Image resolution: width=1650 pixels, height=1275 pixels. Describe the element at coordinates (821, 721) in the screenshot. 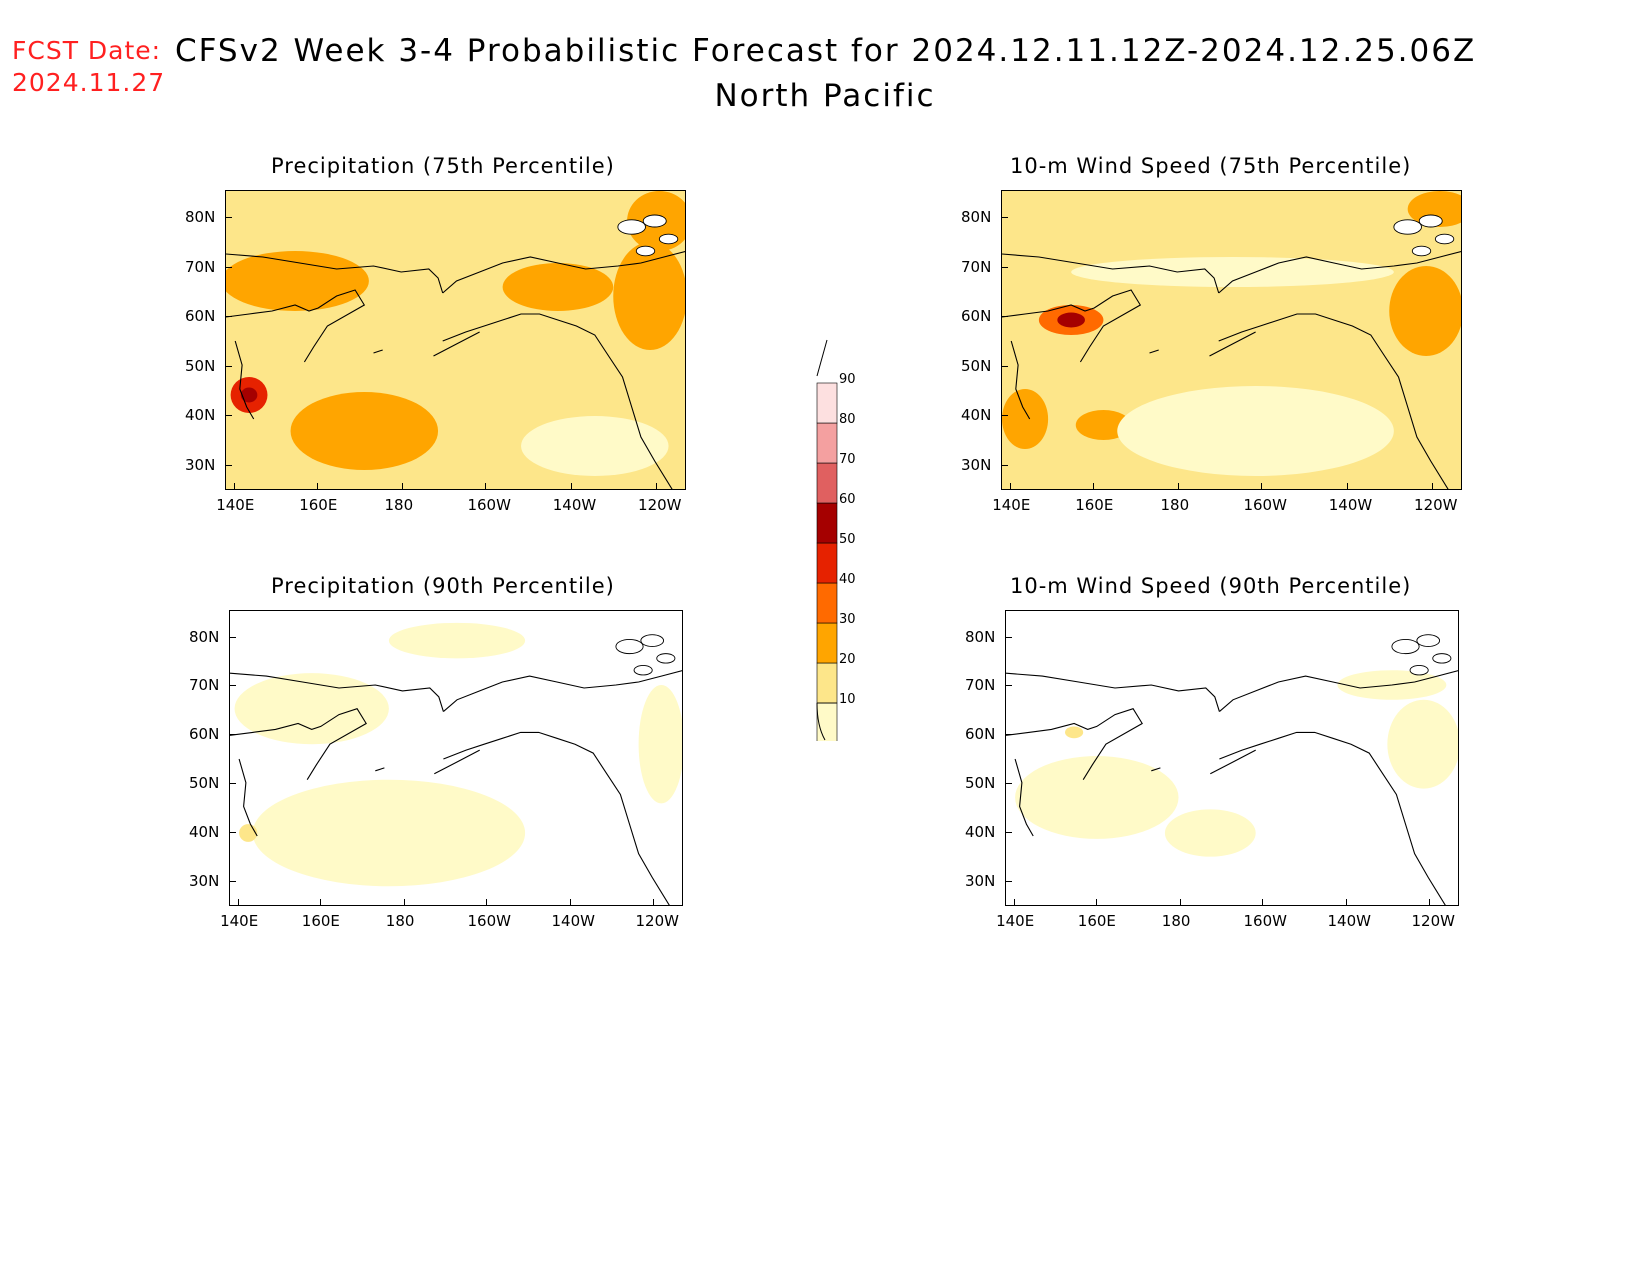

I see `colorbar-arrow-bottom` at that location.